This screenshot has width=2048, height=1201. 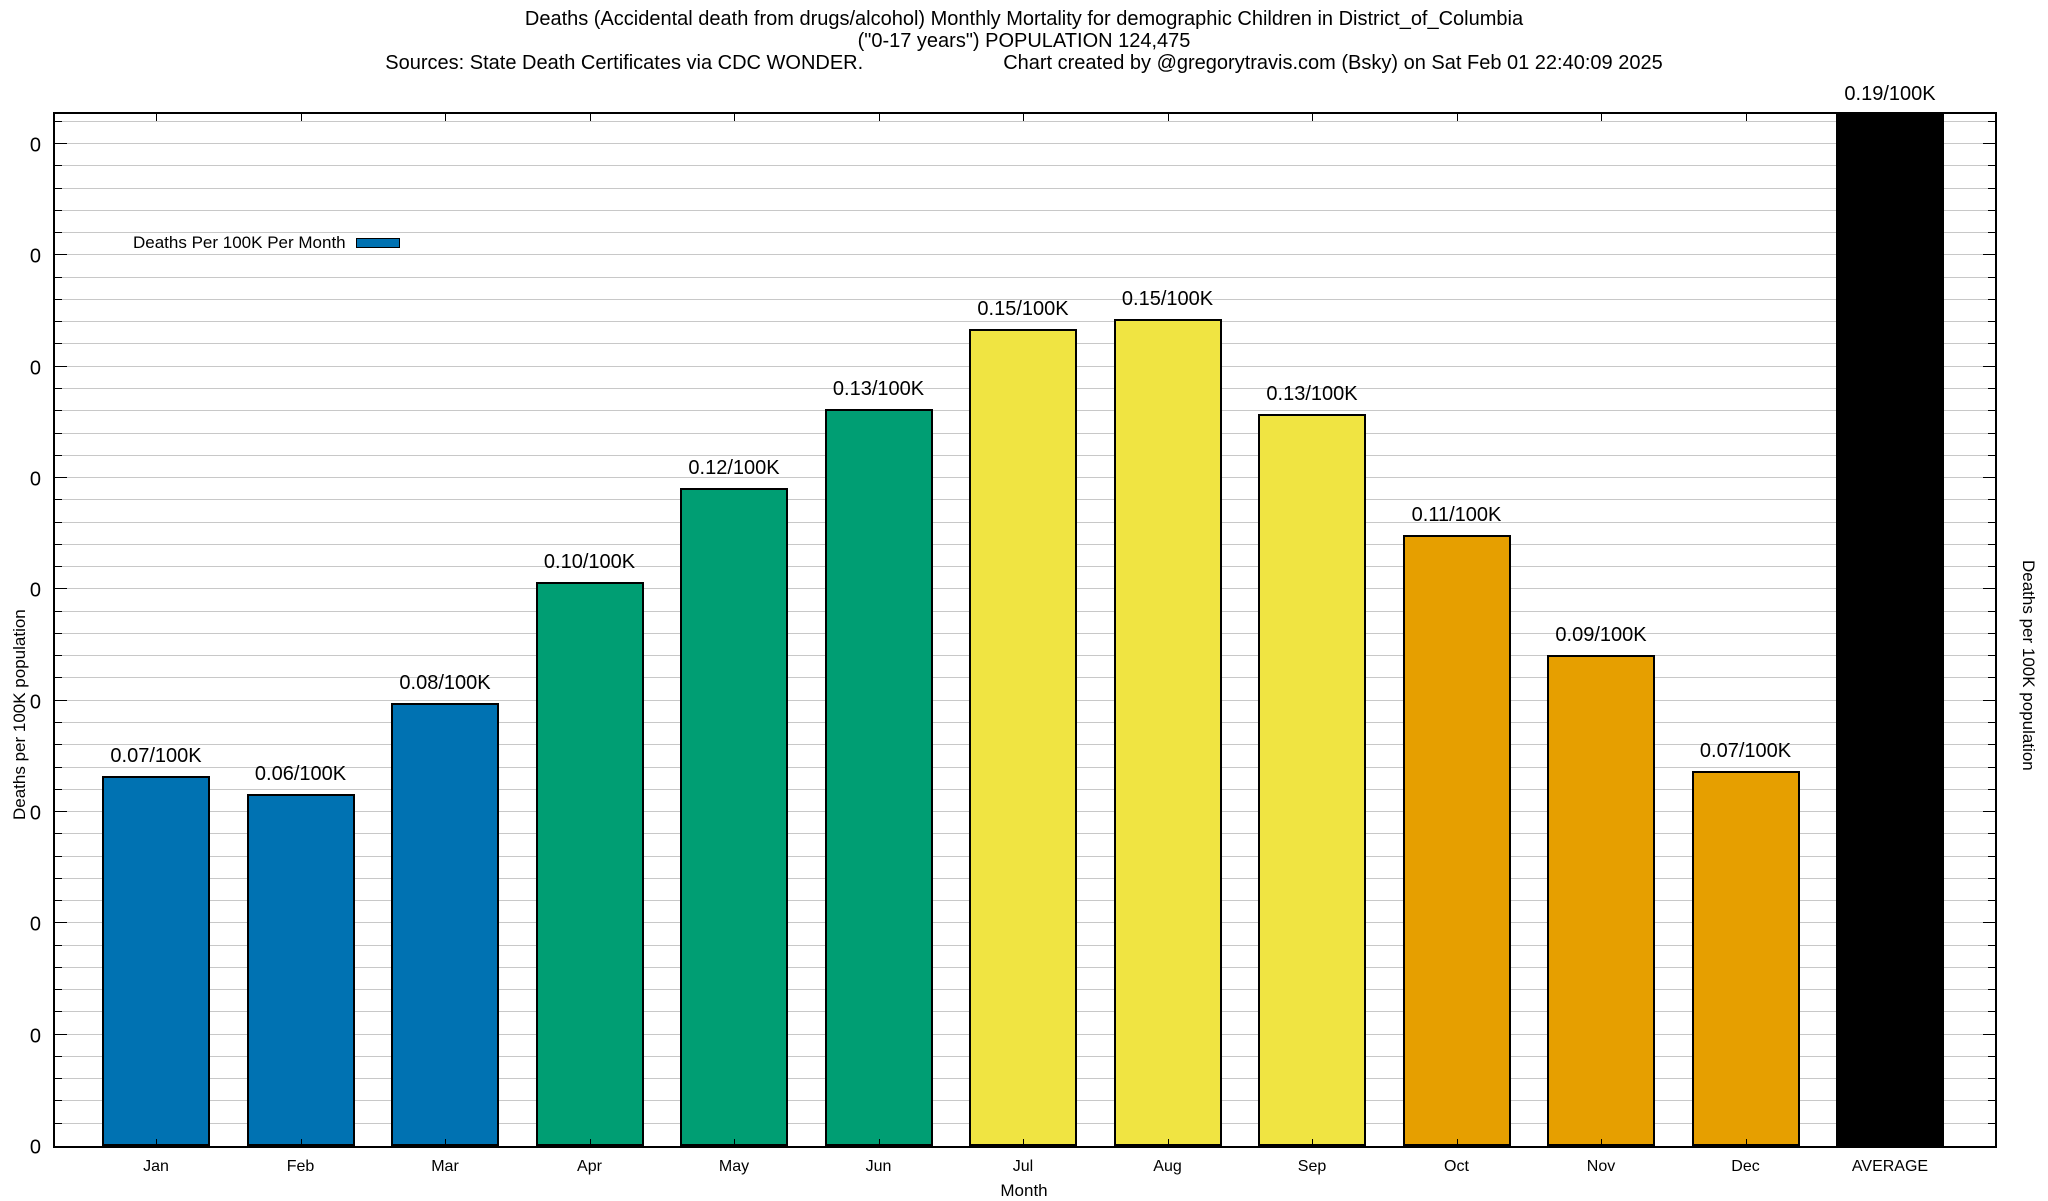 What do you see at coordinates (1025, 255) in the screenshot?
I see `gridline-major` at bounding box center [1025, 255].